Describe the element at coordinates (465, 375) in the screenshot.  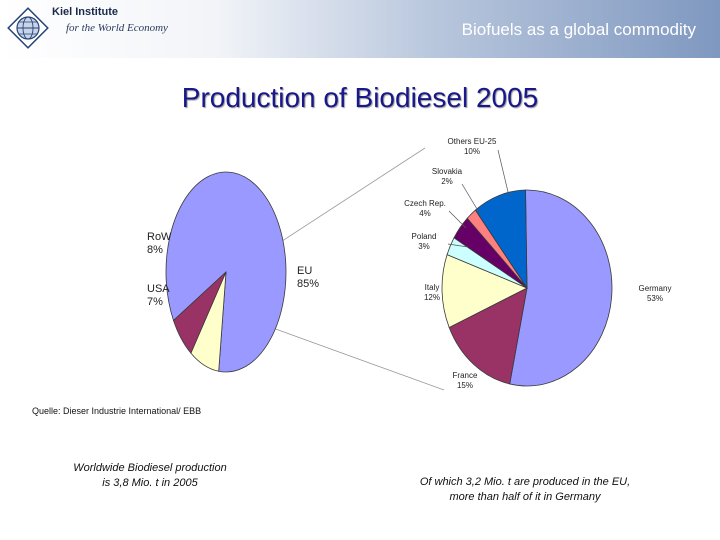
I see `eu-label-france: France` at that location.